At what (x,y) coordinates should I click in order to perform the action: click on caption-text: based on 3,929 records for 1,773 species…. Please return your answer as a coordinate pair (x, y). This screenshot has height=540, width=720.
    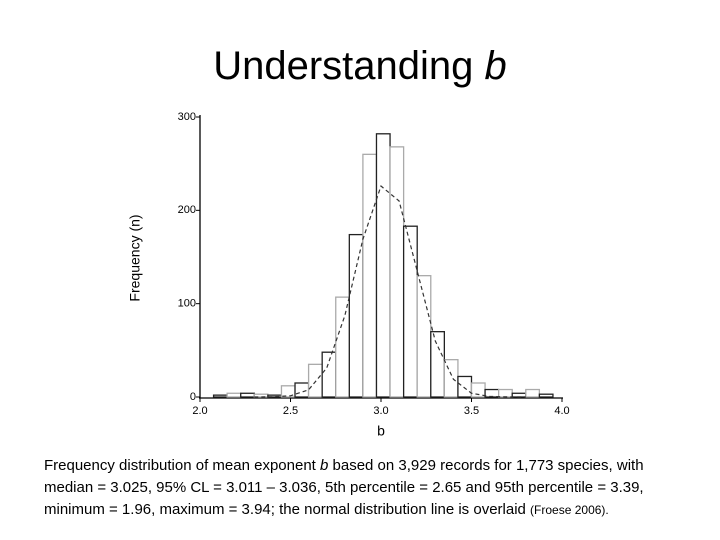
    Looking at the image, I should click on (344, 487).